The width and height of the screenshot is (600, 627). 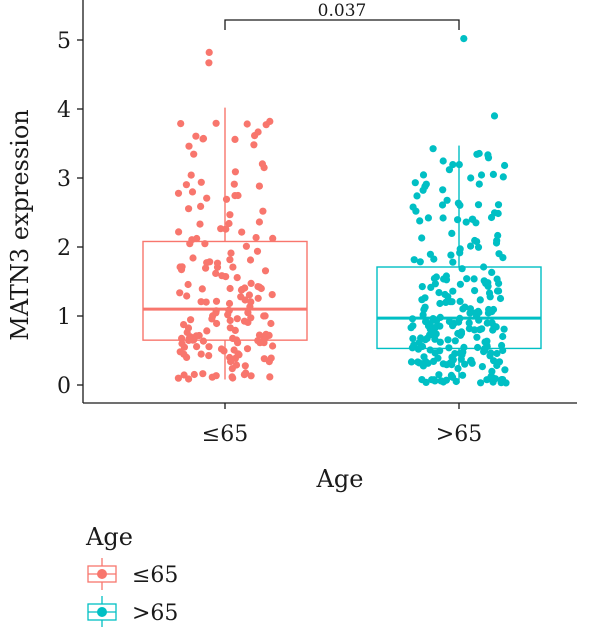 I want to click on significance-bracket, so click(x=342, y=24).